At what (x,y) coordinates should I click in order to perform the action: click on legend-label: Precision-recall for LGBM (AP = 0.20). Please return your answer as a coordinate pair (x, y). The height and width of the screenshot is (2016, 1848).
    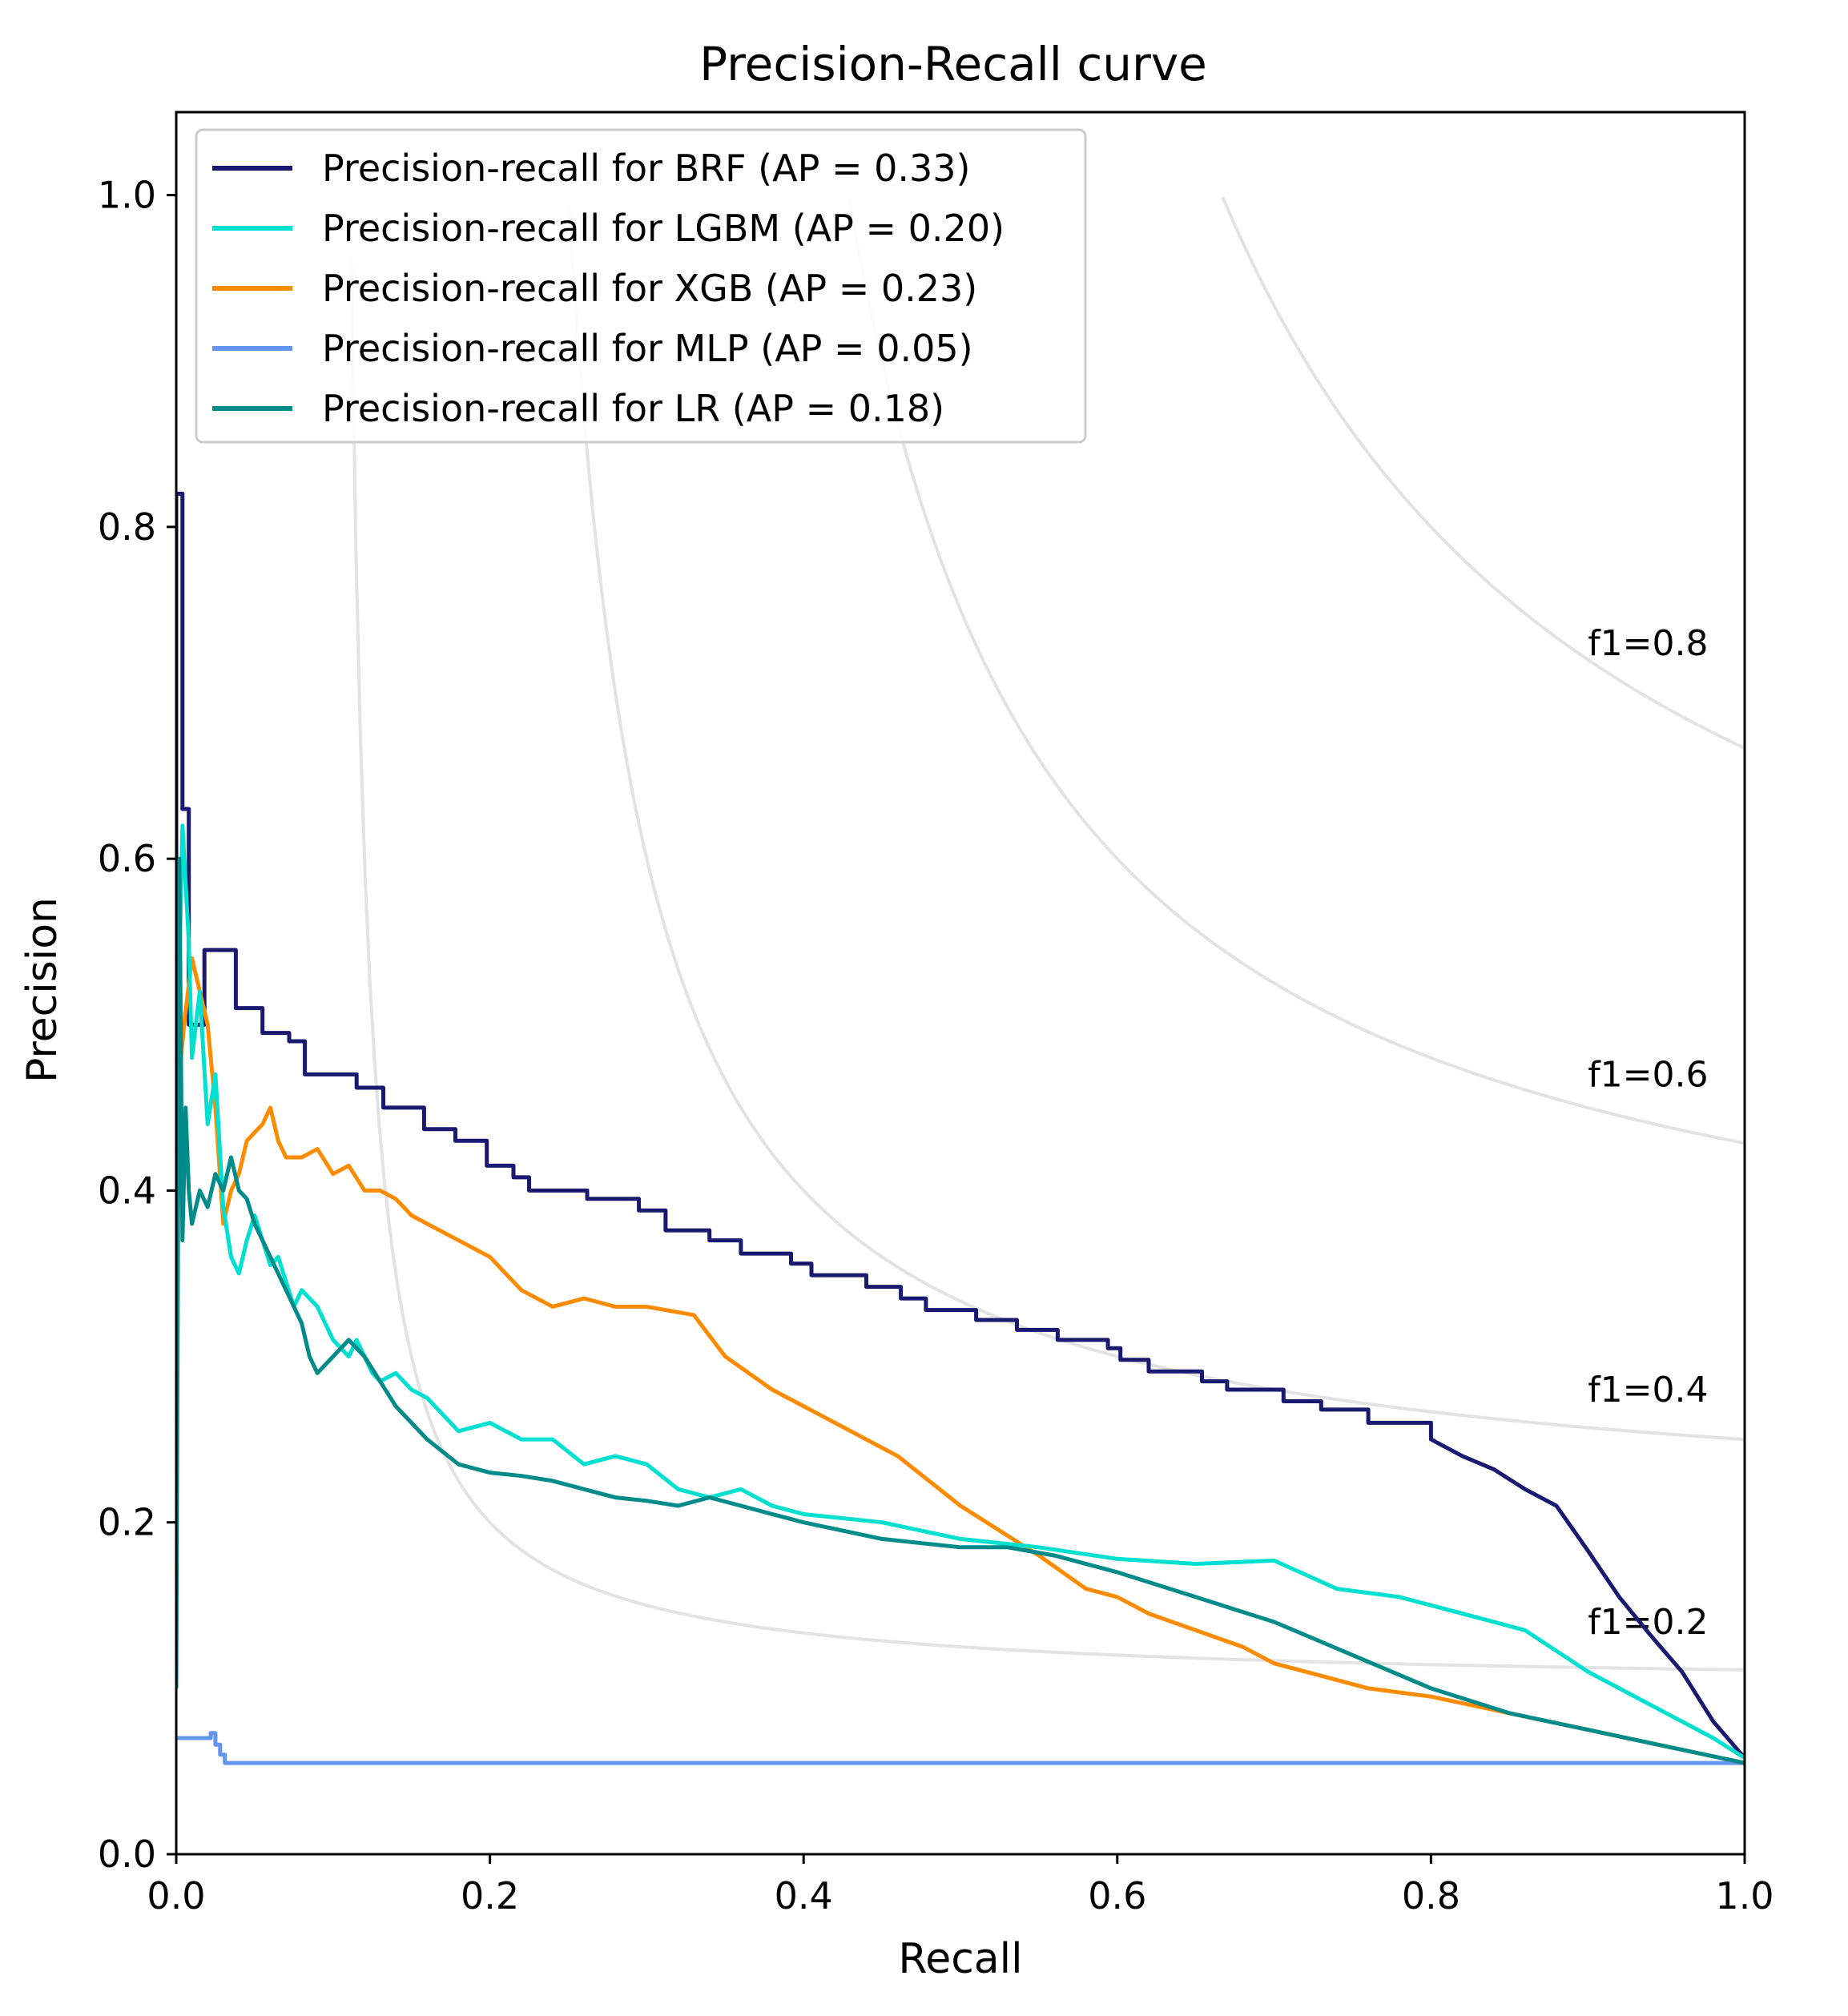
    Looking at the image, I should click on (663, 229).